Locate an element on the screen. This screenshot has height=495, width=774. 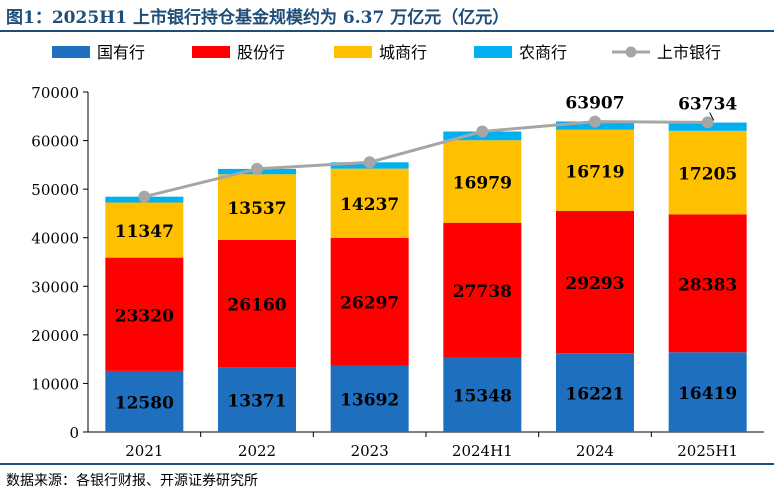
data-label: 11347 is located at coordinates (144, 232).